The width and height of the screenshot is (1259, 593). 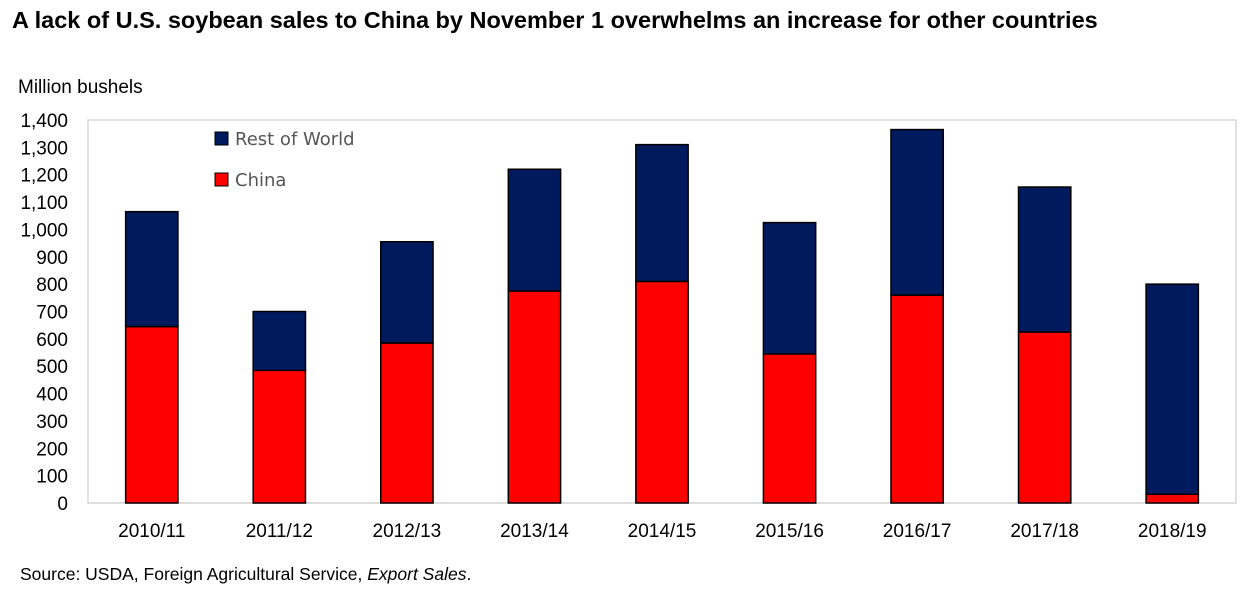 I want to click on y-tick-label: 900, so click(x=52, y=258).